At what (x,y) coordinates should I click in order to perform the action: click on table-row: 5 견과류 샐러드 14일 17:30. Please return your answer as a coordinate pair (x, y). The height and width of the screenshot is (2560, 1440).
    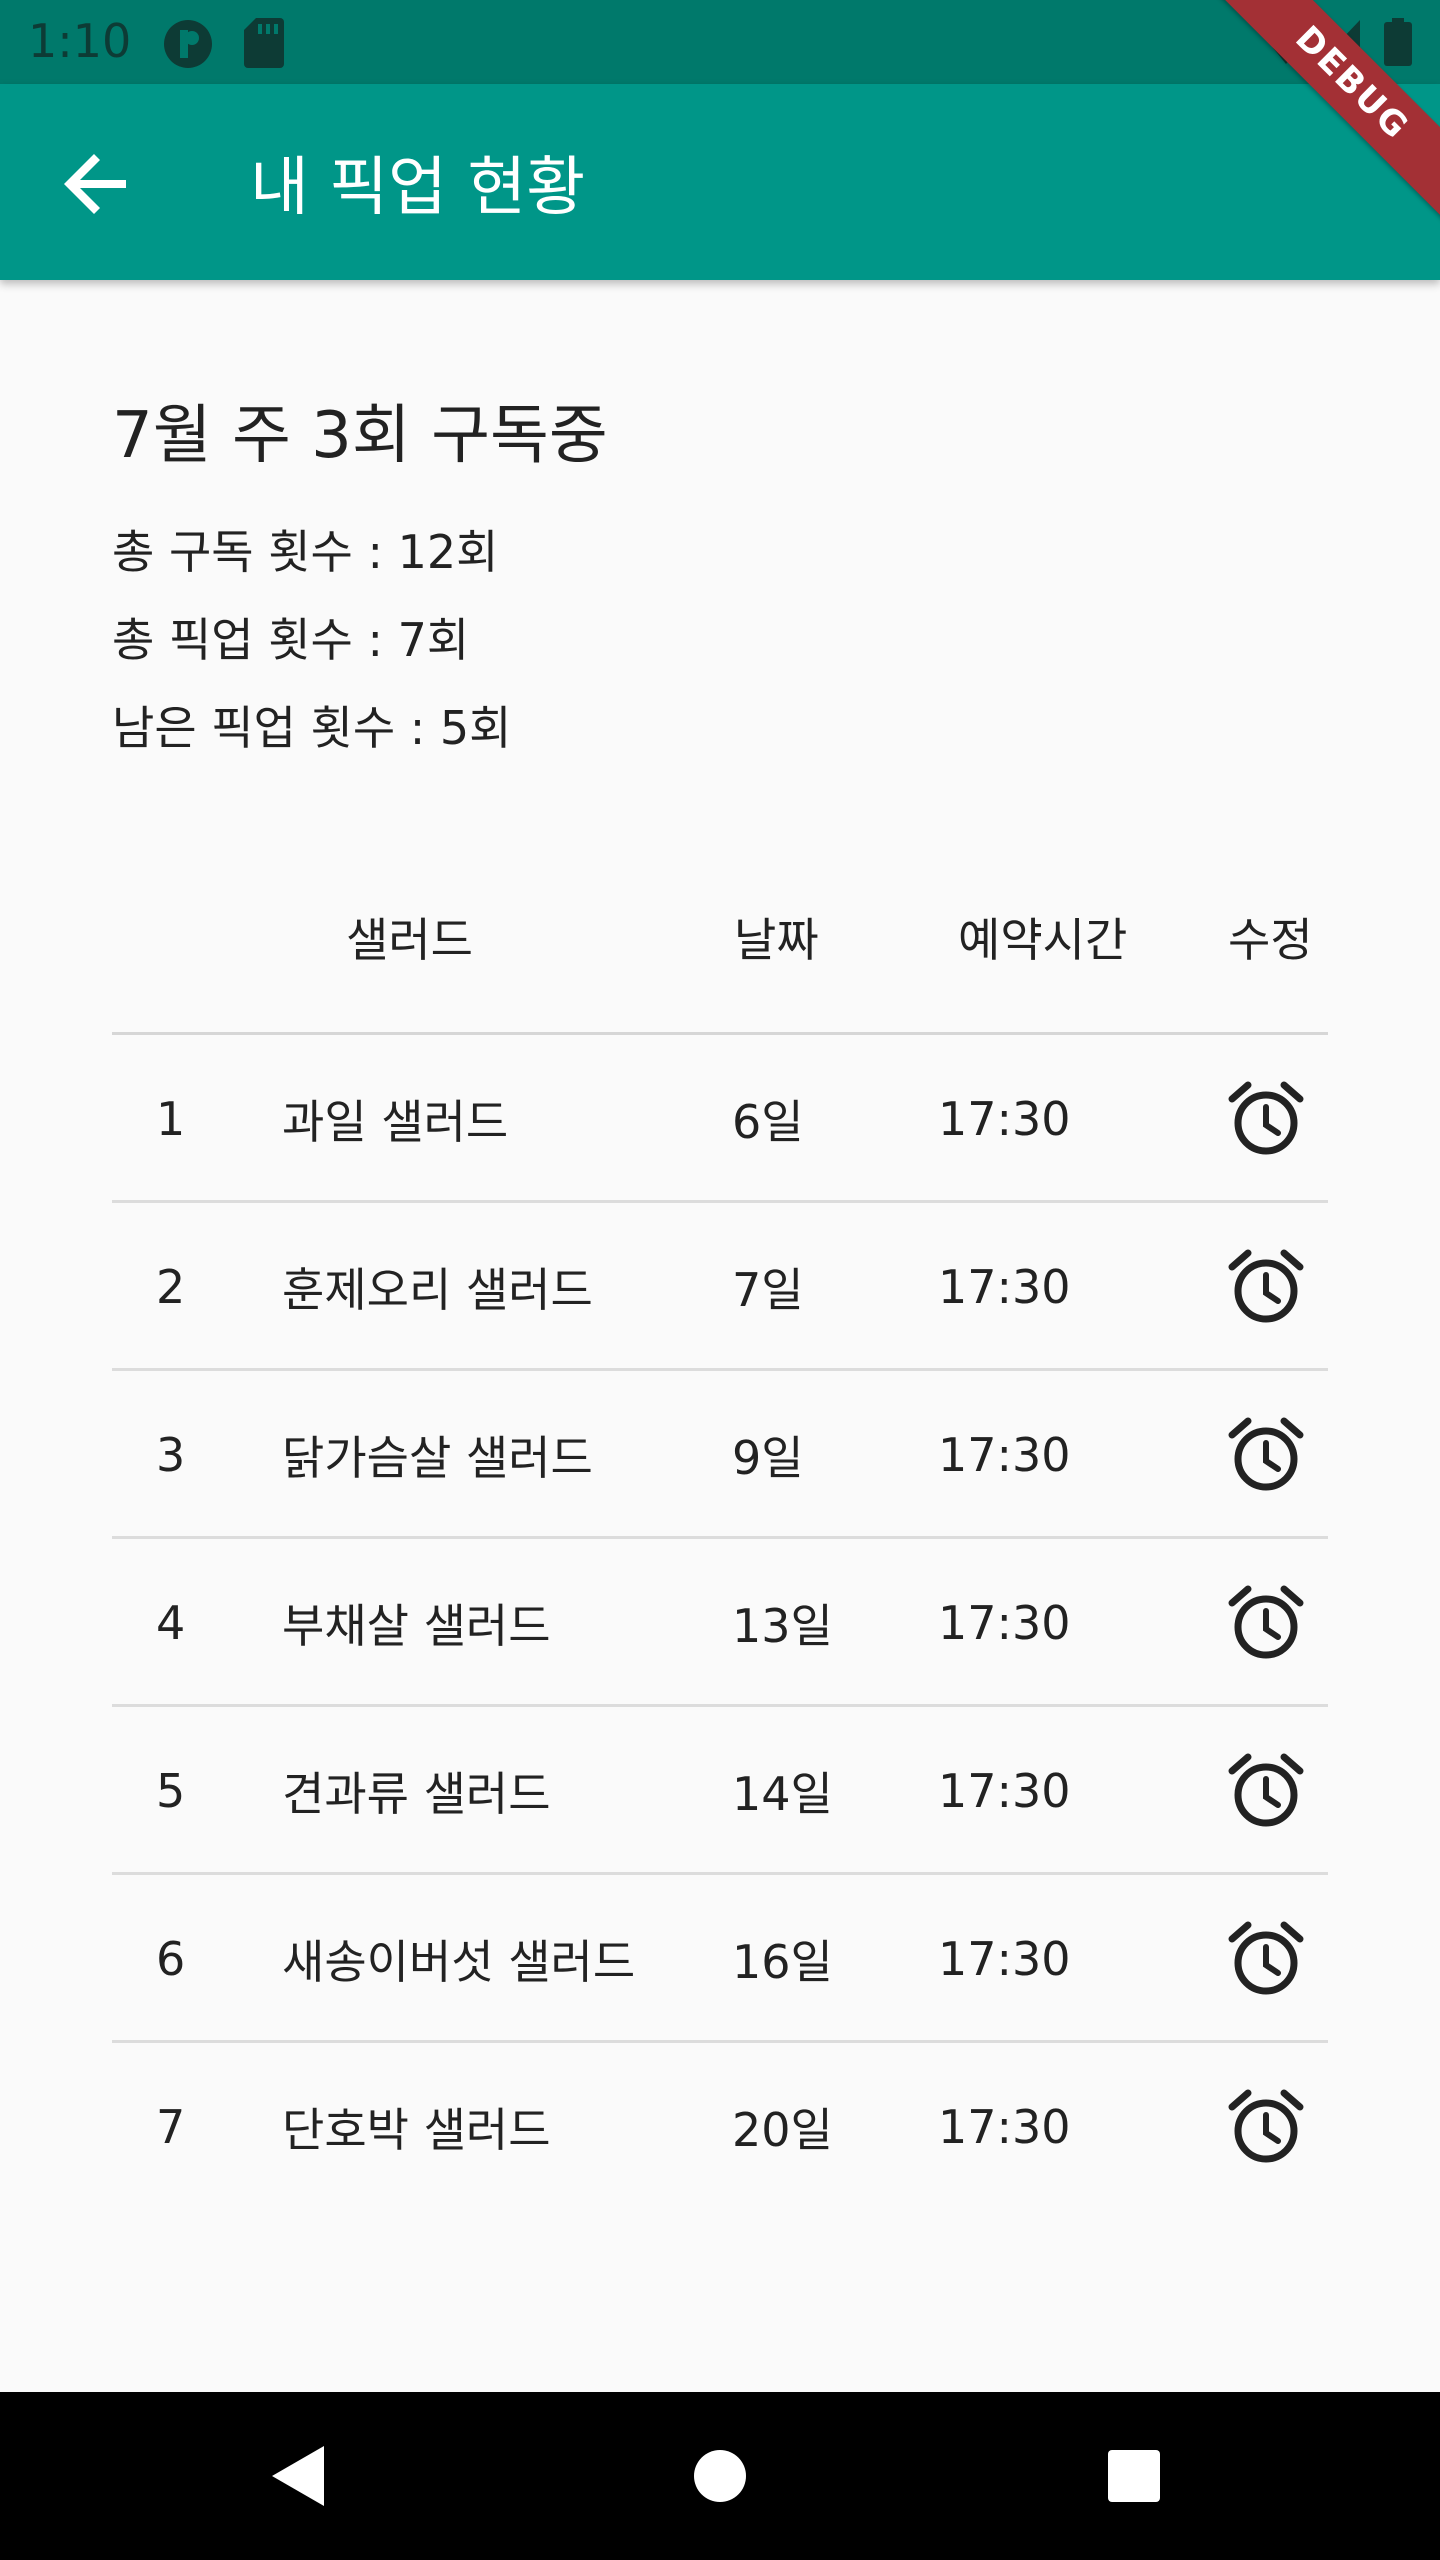
    Looking at the image, I should click on (720, 1791).